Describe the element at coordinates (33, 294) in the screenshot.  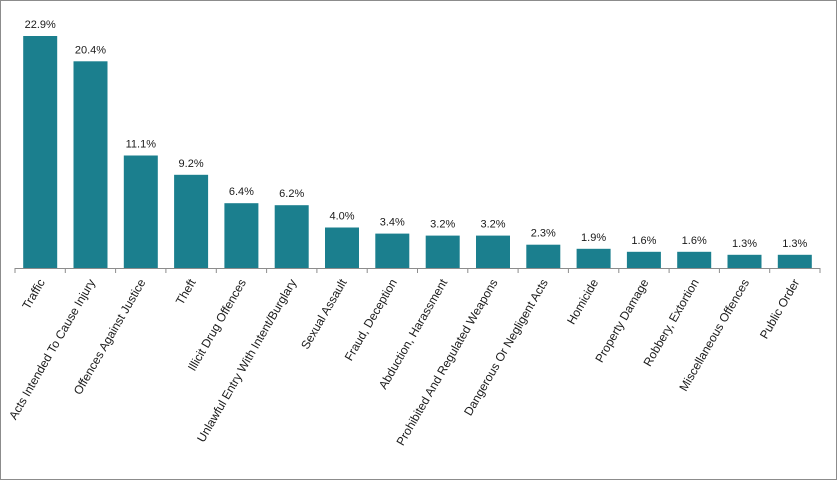
I see `x-tick-label-0: Traffic` at that location.